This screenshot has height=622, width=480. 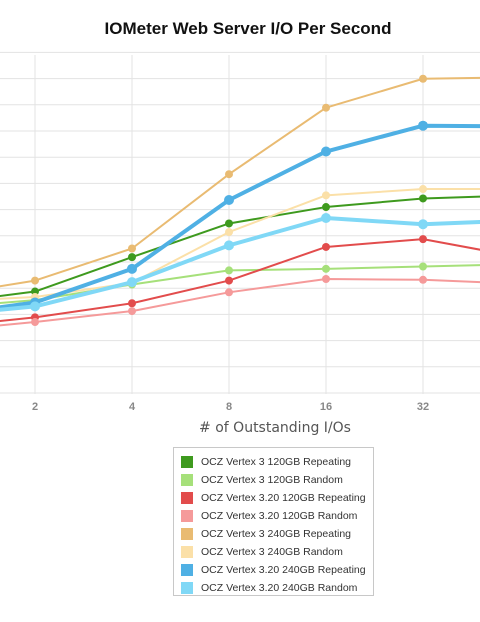 I want to click on legend-item: OCZ Vertex 3.20 240GB Repeating, so click(x=277, y=570).